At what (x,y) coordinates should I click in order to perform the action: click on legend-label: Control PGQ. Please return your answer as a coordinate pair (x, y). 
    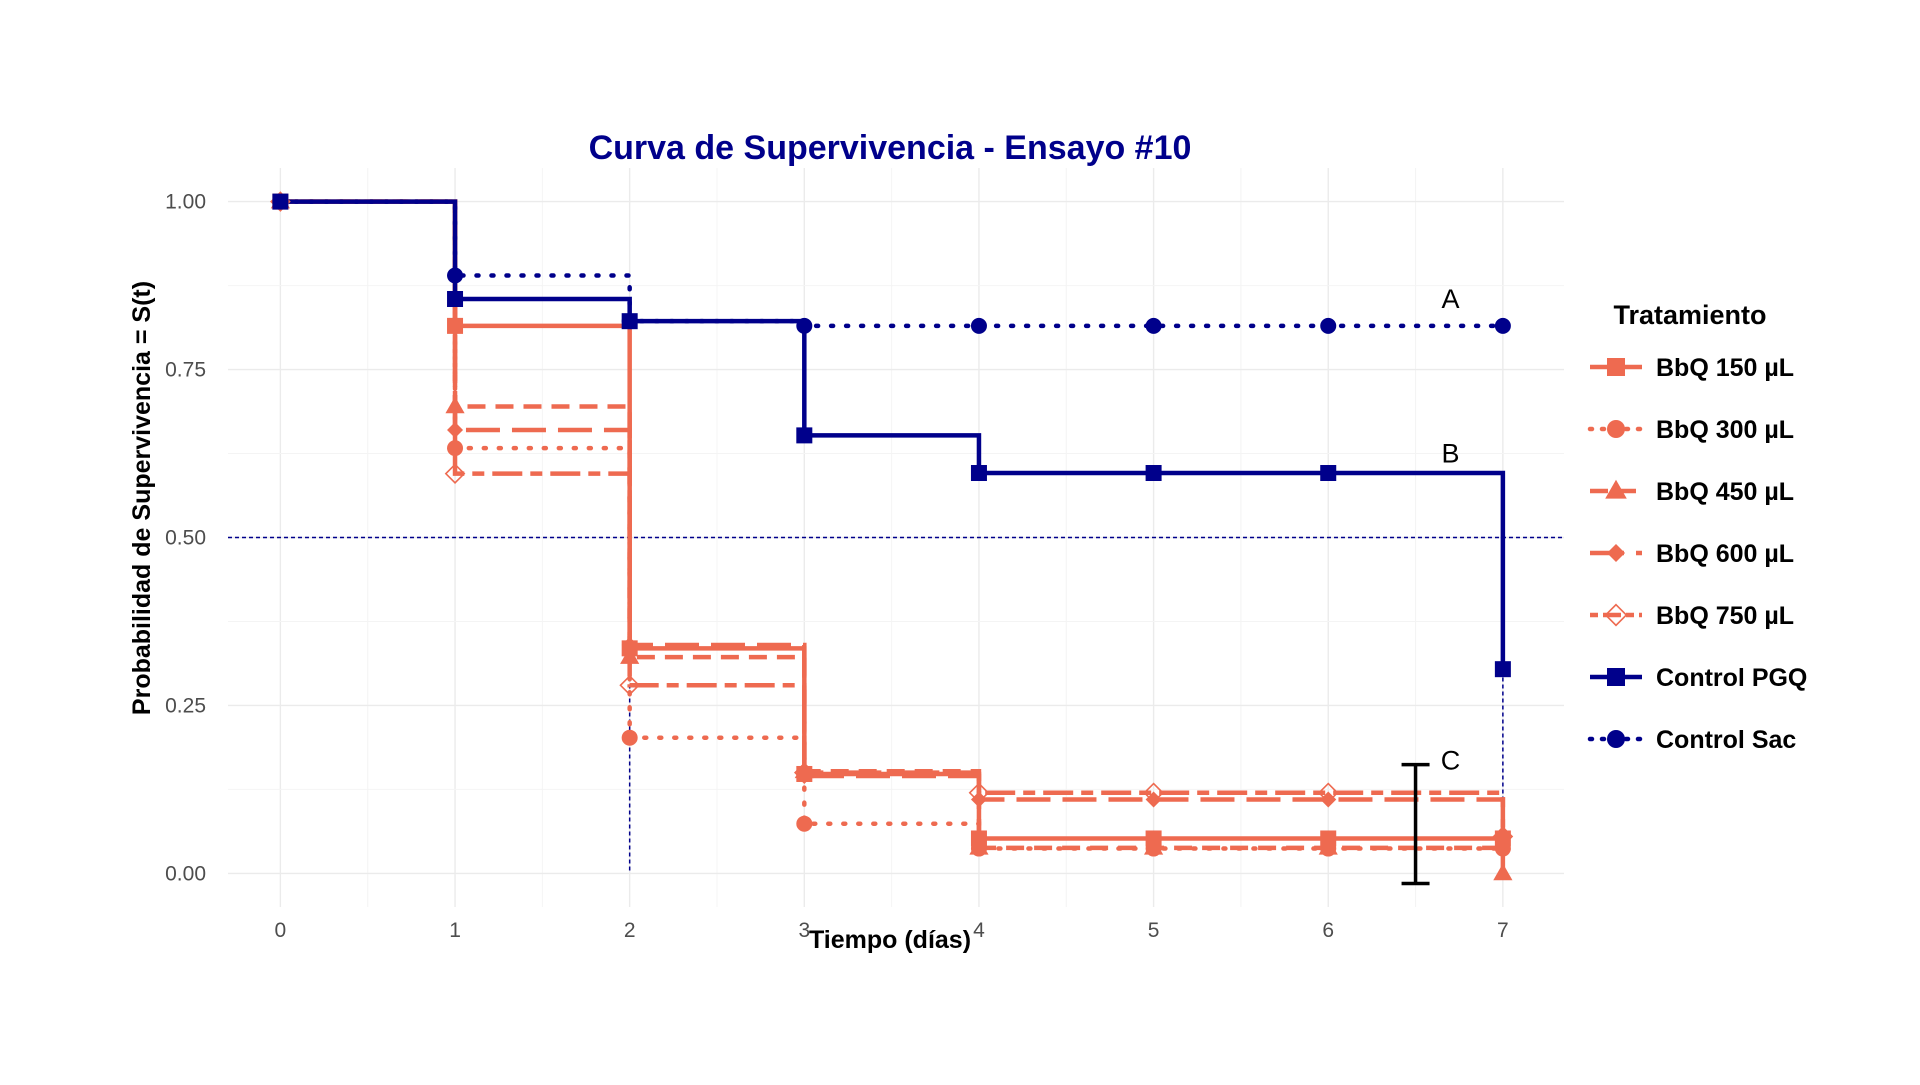
    Looking at the image, I should click on (1731, 678).